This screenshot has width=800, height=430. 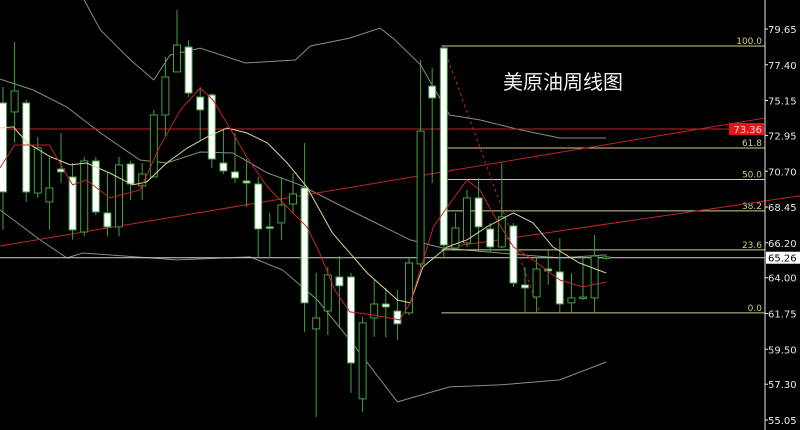 I want to click on axis-tick-label: 55.05, so click(x=782, y=421).